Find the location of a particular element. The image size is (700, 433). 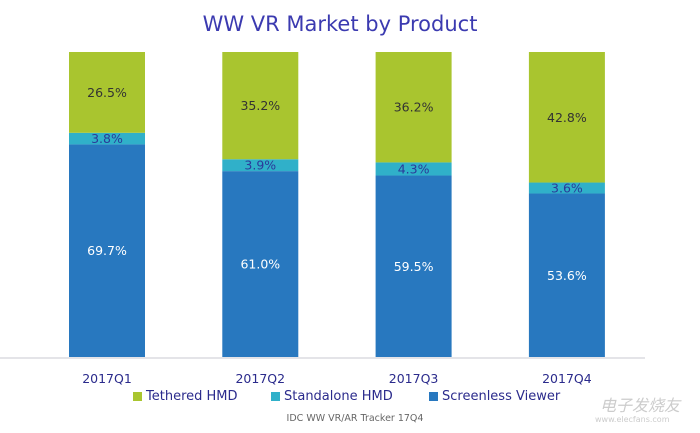

legend-swatch-tethered is located at coordinates (137, 396).